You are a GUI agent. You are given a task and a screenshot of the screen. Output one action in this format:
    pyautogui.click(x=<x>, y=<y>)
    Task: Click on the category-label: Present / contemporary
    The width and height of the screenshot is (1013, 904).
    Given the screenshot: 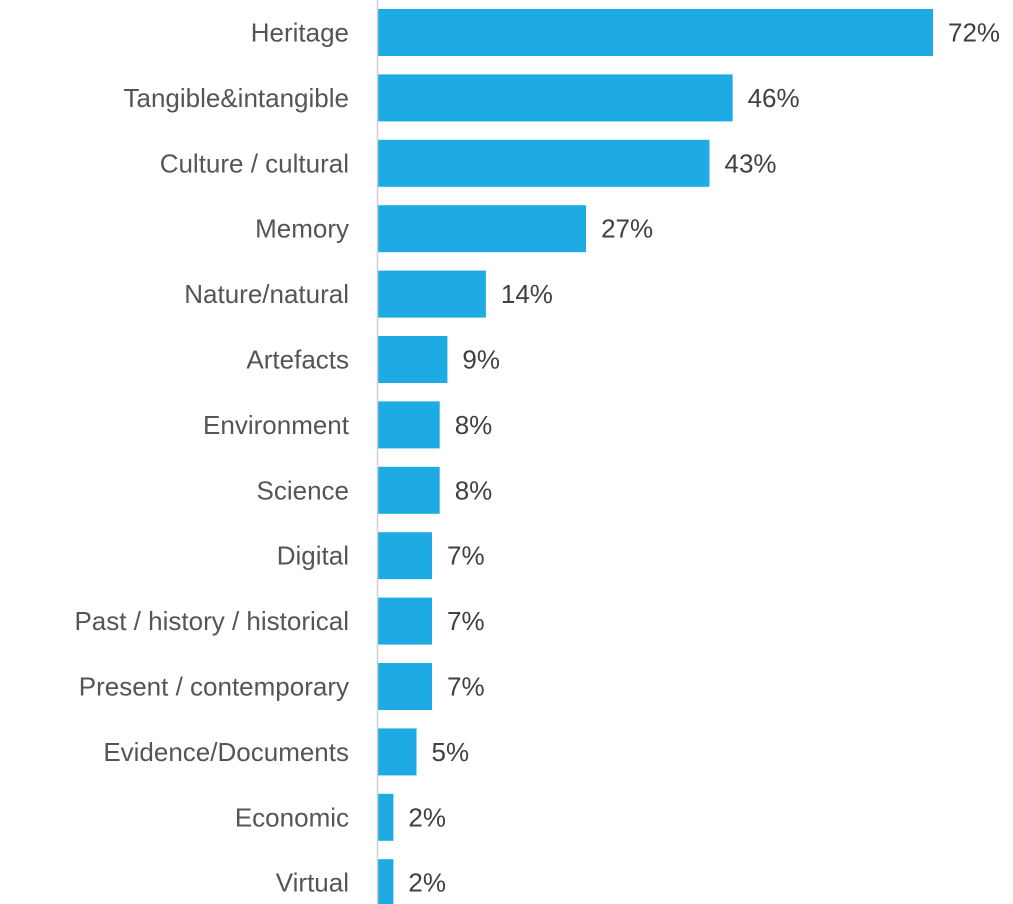 What is the action you would take?
    pyautogui.click(x=214, y=687)
    